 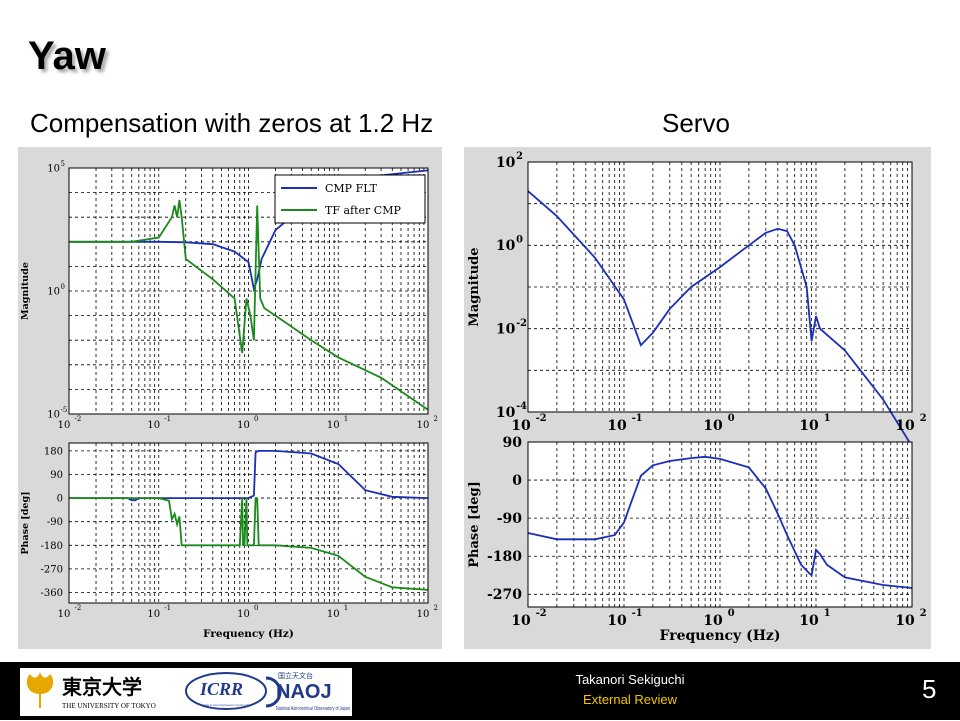 What do you see at coordinates (221, 689) in the screenshot?
I see `icrr-text: ICRR` at bounding box center [221, 689].